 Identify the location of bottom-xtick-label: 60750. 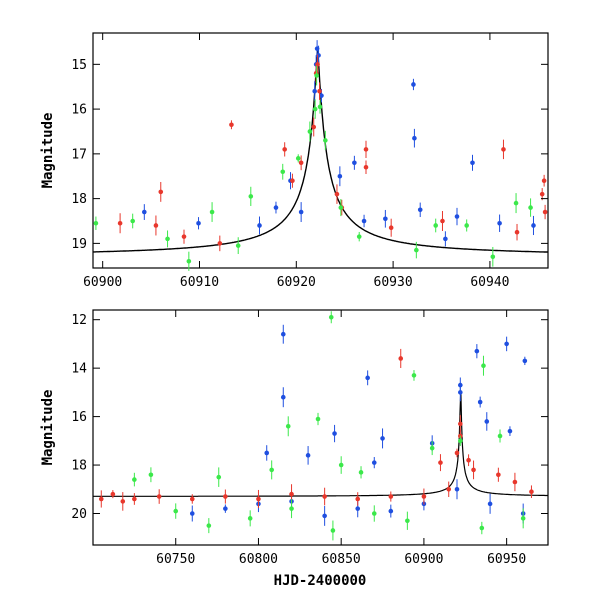
(175, 559).